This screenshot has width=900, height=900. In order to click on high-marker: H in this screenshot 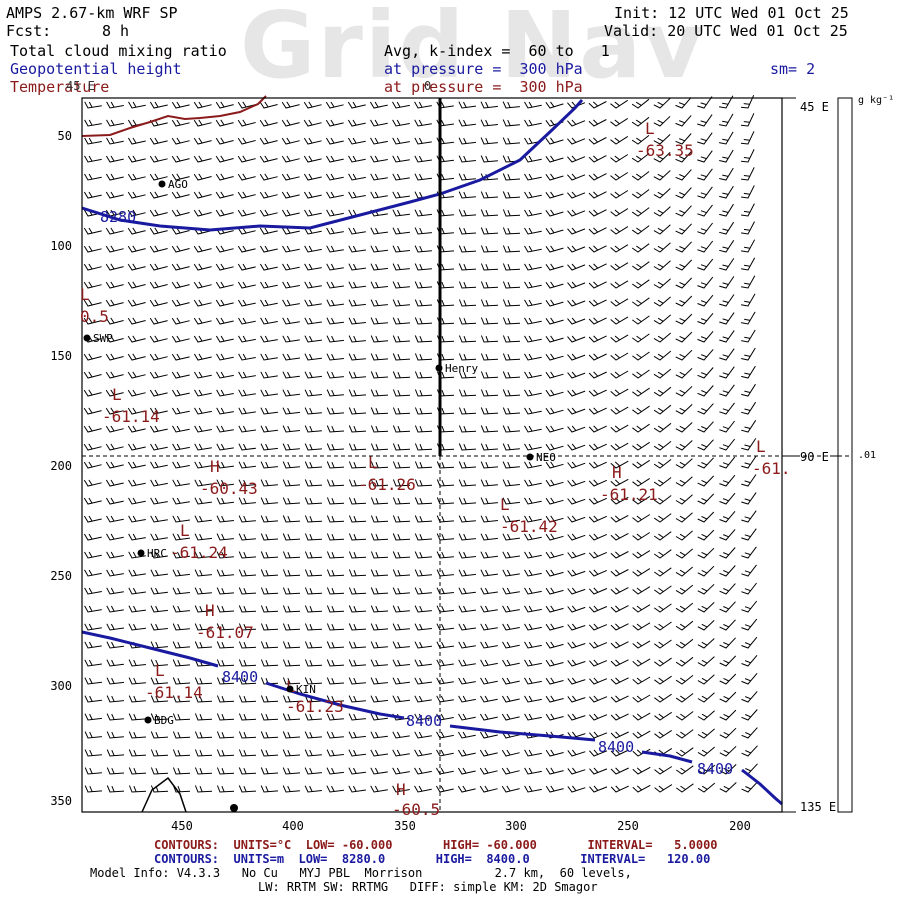, I will do `click(210, 610)`.